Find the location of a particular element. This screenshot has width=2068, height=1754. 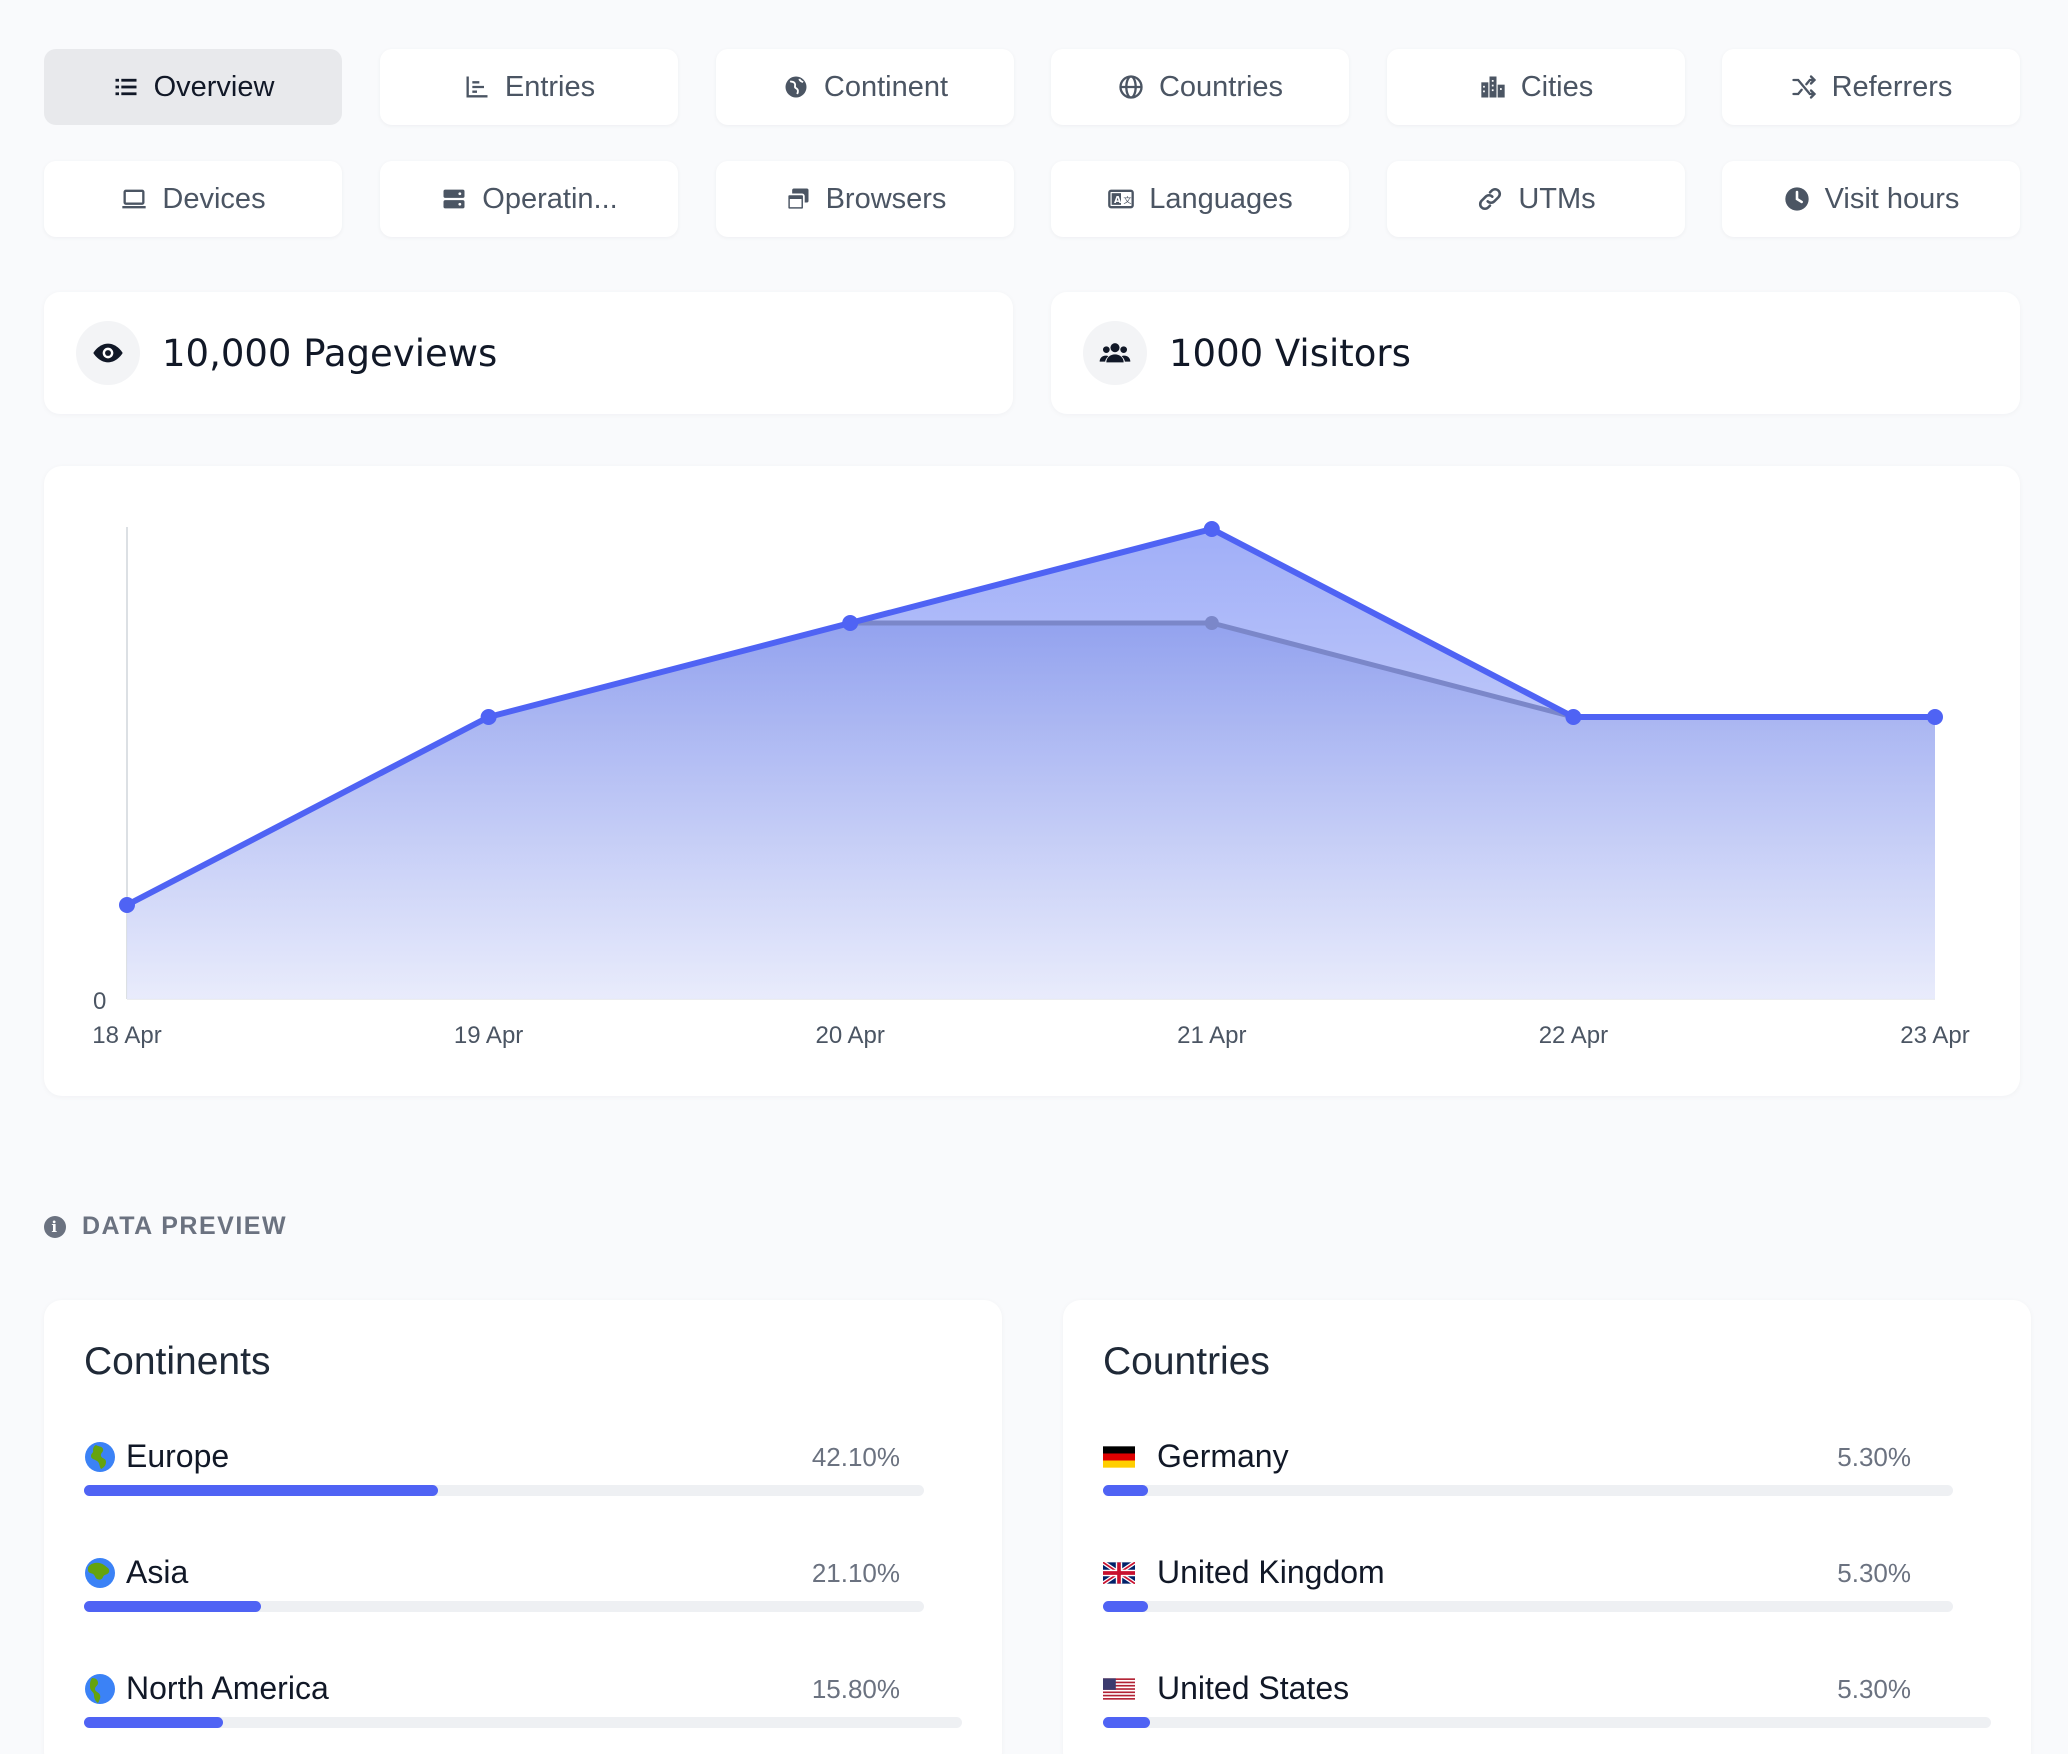

tab-devices: Devices is located at coordinates (193, 199).